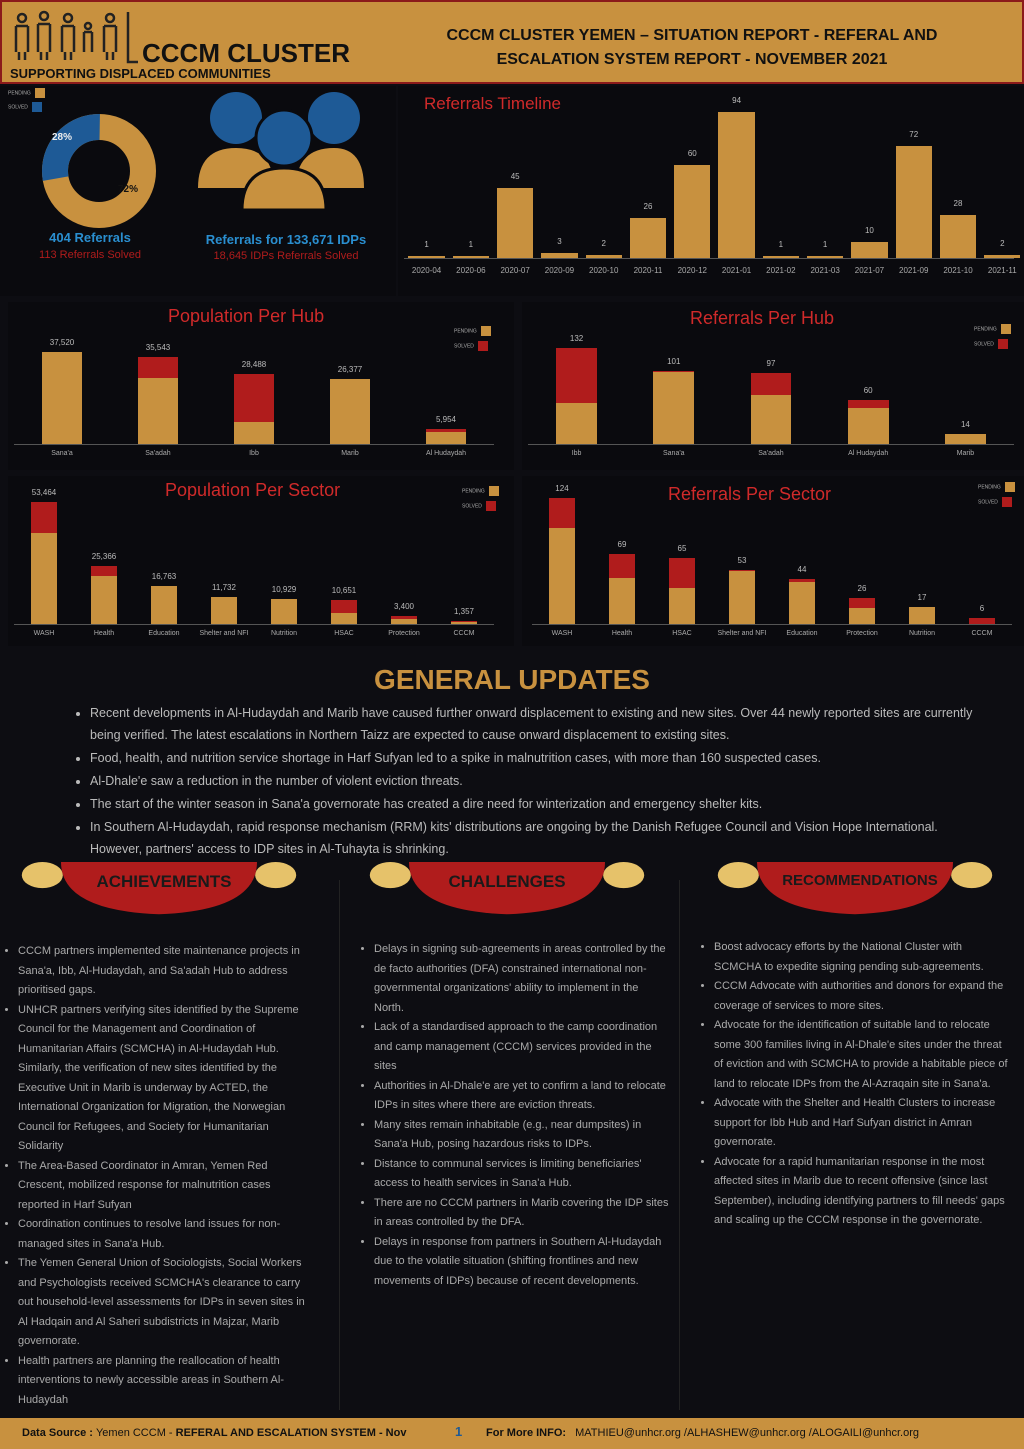 The image size is (1024, 1449). I want to click on bar-tick: Marib, so click(965, 453).